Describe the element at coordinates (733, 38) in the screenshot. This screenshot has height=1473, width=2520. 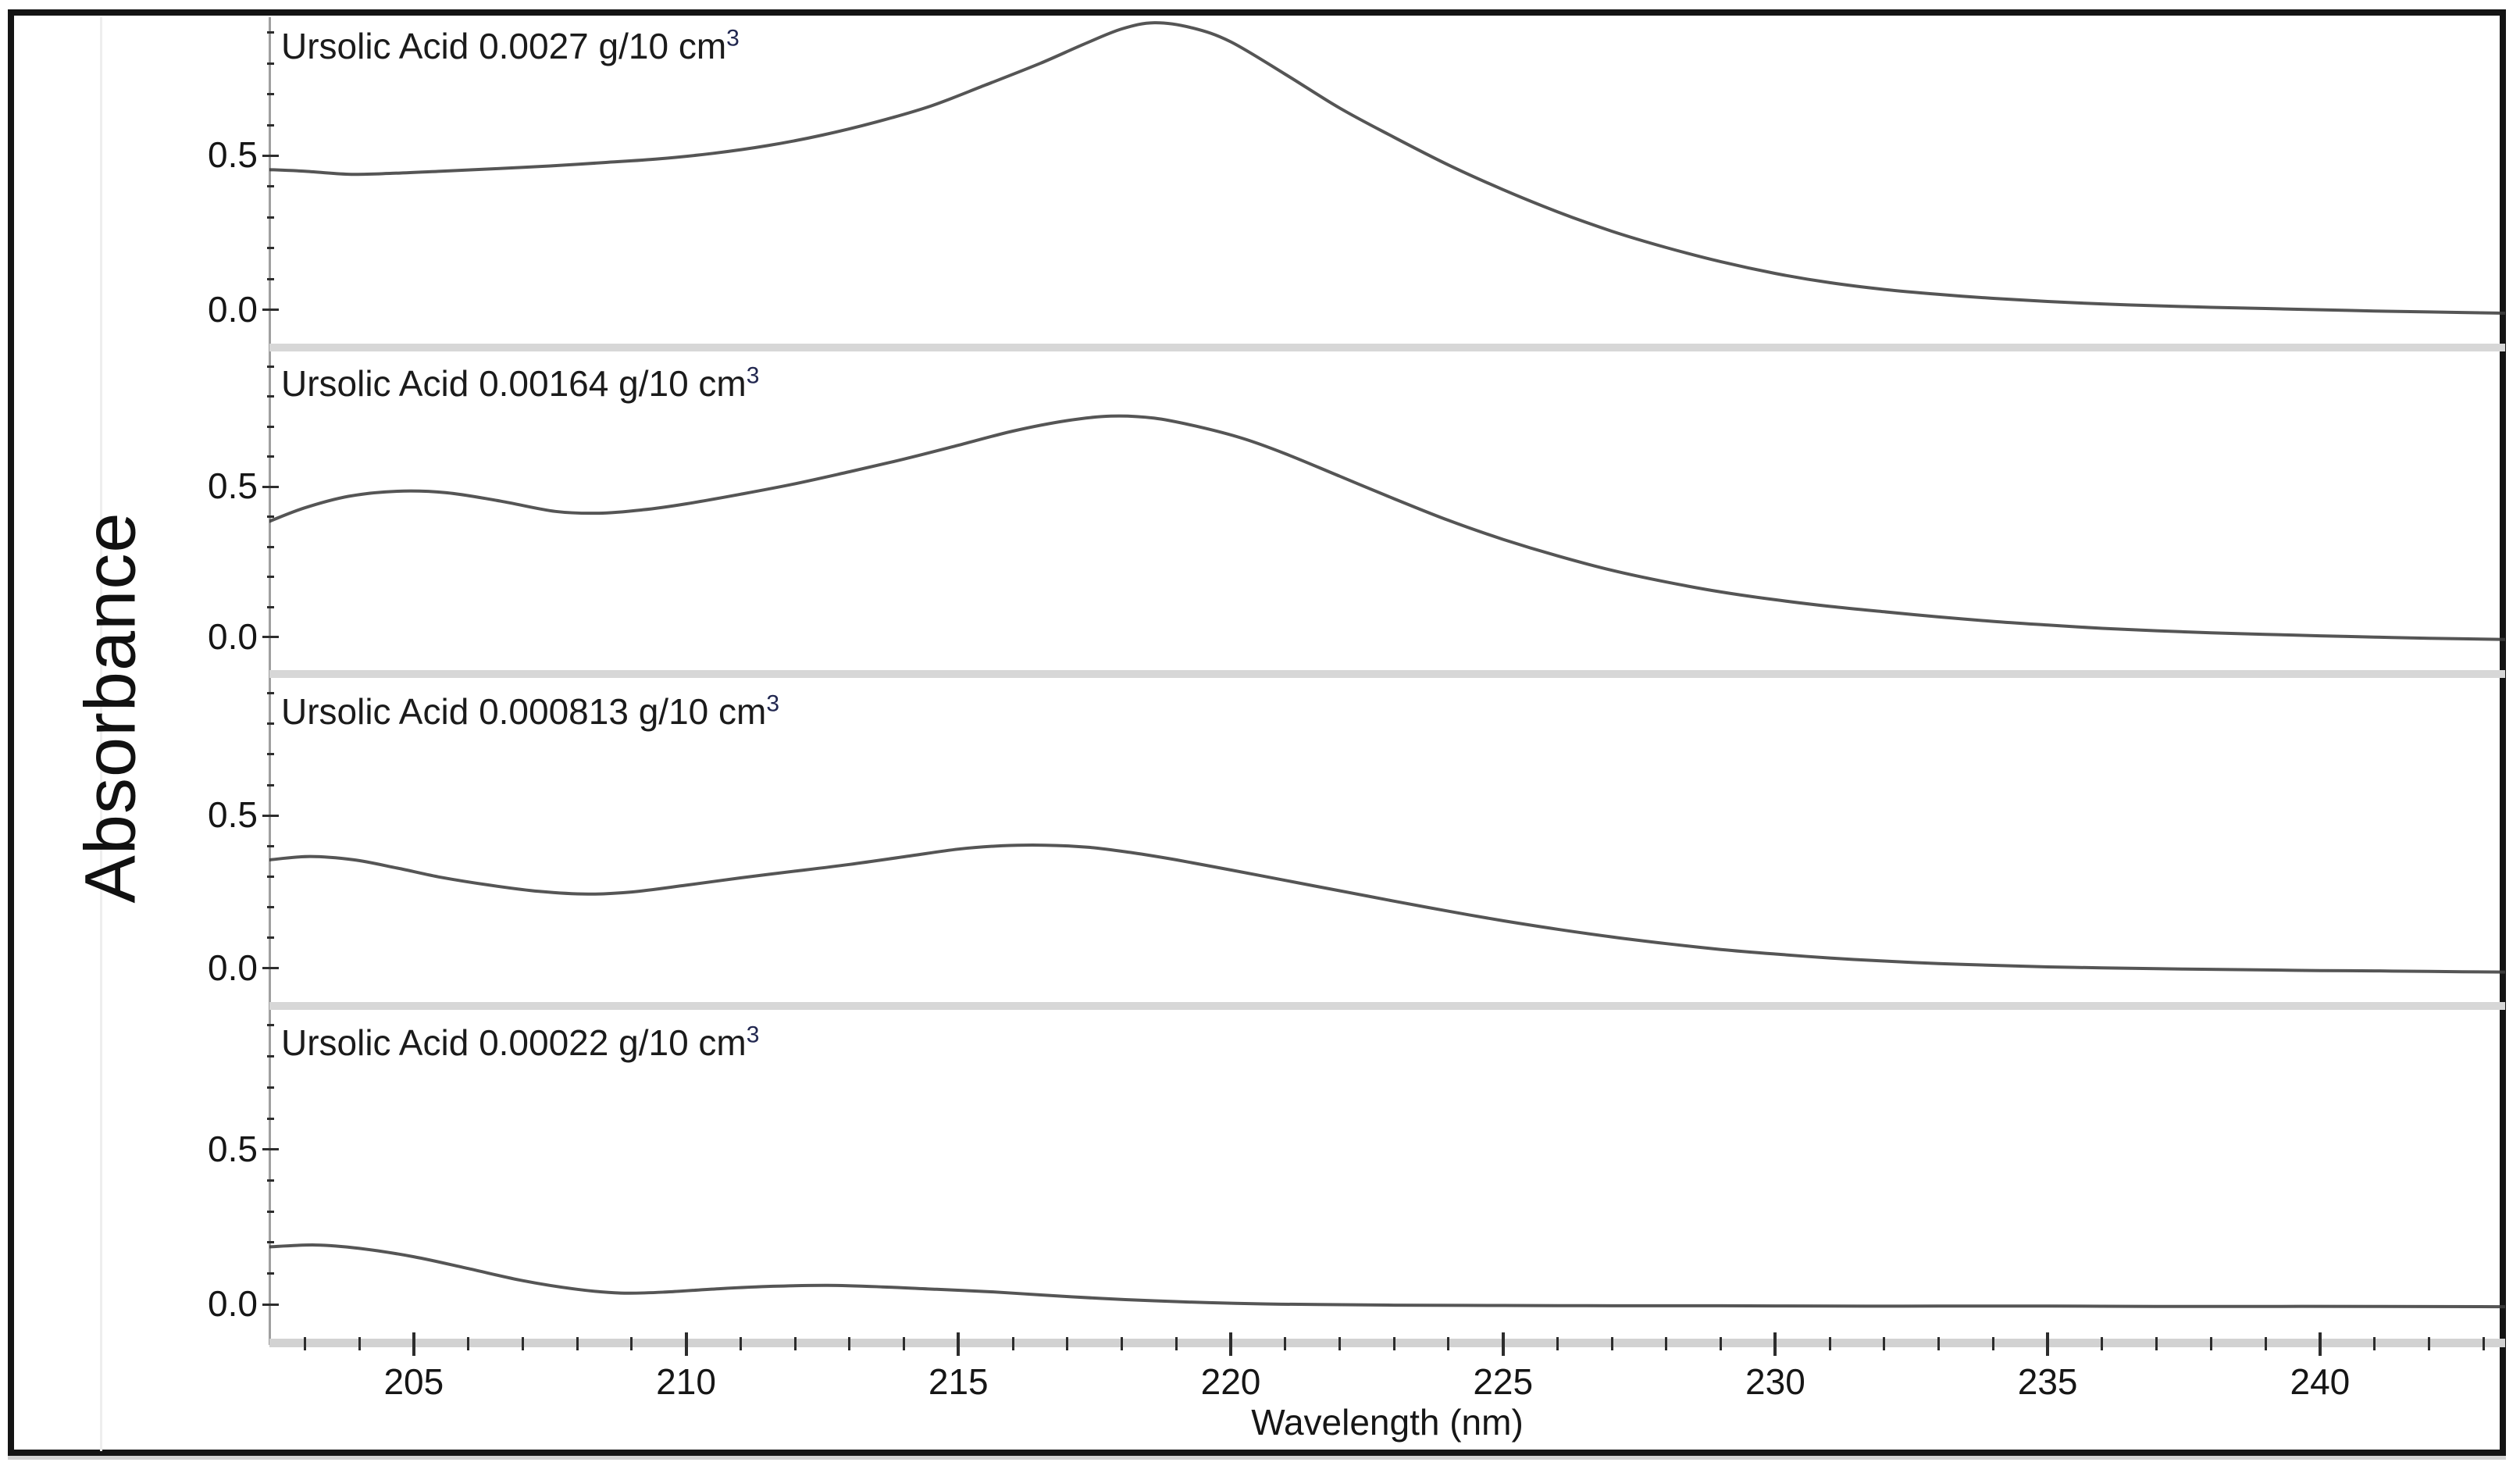
I see `panel-label-1-superscript: 3` at that location.